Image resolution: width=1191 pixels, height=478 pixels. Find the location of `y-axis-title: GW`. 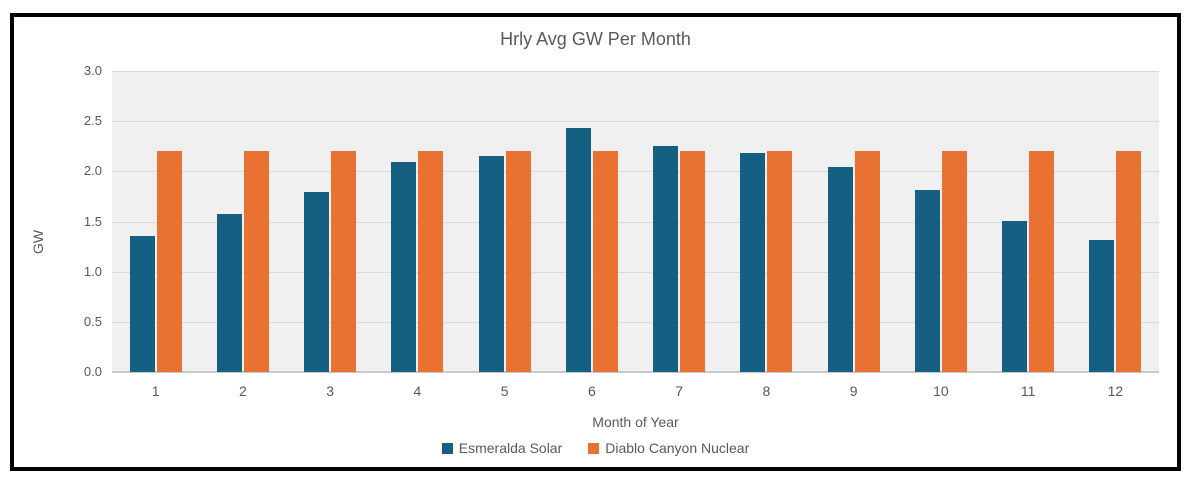

y-axis-title: GW is located at coordinates (38, 242).